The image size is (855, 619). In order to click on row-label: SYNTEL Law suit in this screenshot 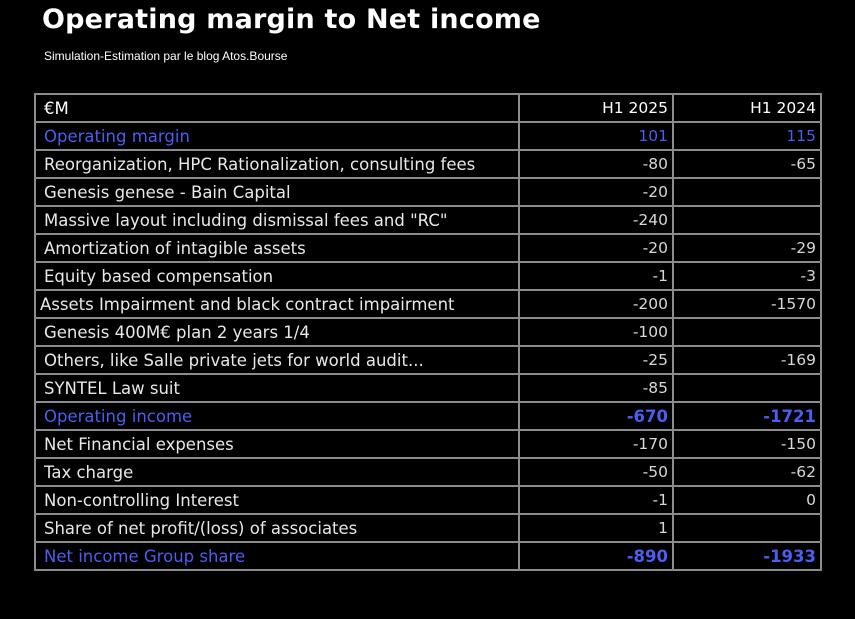, I will do `click(277, 388)`.